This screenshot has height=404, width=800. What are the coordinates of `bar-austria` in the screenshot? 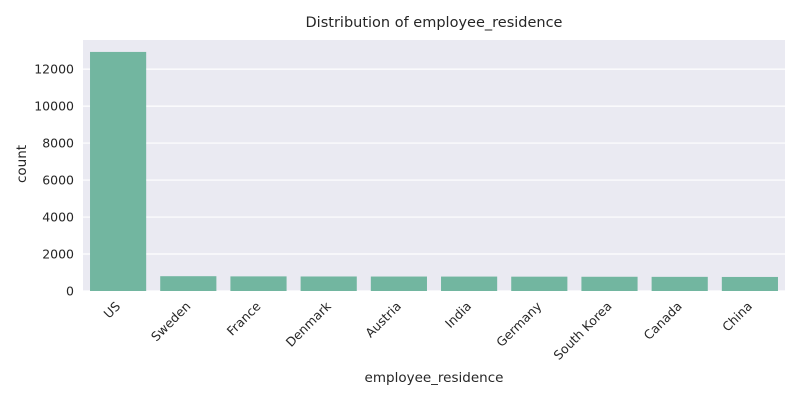 It's located at (398, 283).